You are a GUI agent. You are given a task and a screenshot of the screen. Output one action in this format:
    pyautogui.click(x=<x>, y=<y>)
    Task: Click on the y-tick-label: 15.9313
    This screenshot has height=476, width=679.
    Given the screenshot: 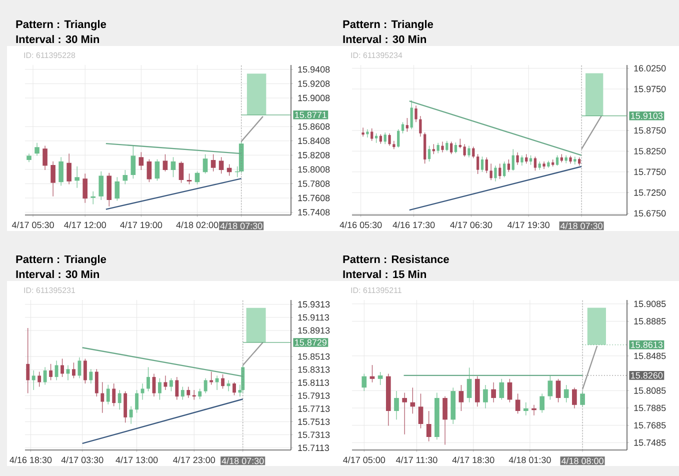 What is the action you would take?
    pyautogui.click(x=314, y=304)
    